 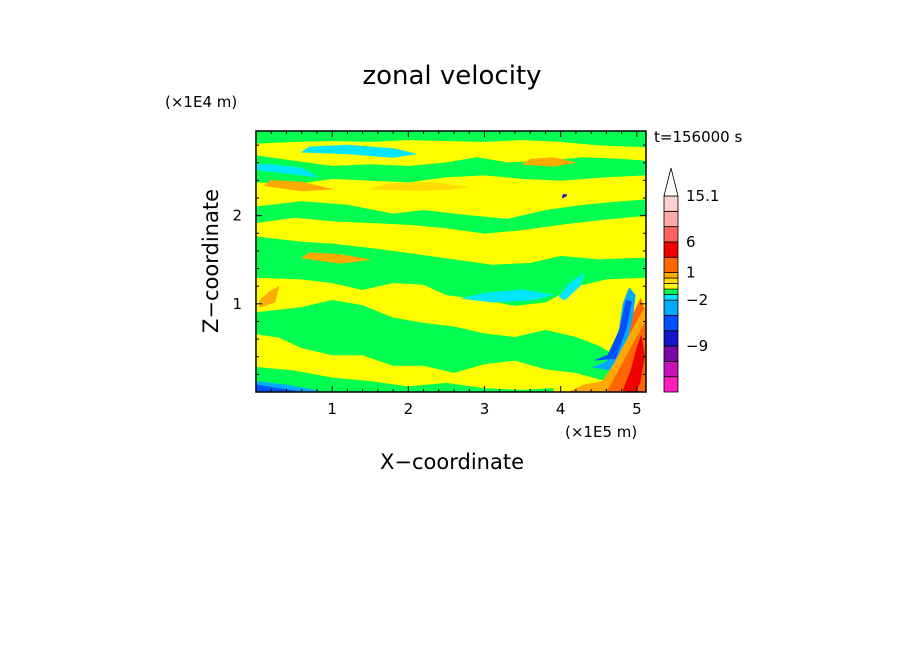 I want to click on x-tick-label: 1, so click(x=332, y=409).